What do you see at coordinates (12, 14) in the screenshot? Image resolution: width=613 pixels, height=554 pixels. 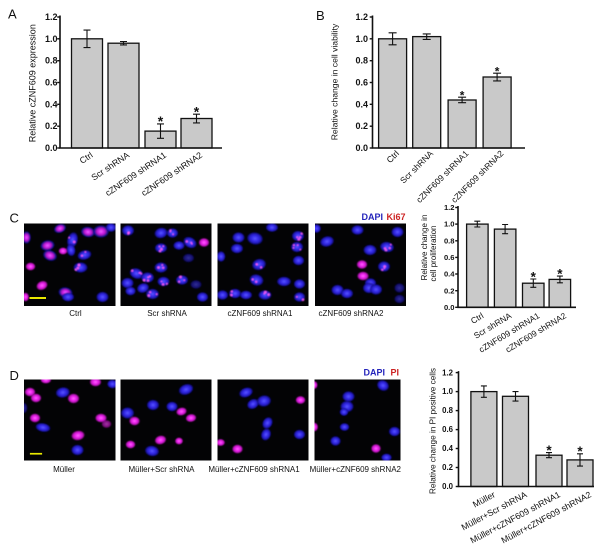 I see `svg-text: A` at bounding box center [12, 14].